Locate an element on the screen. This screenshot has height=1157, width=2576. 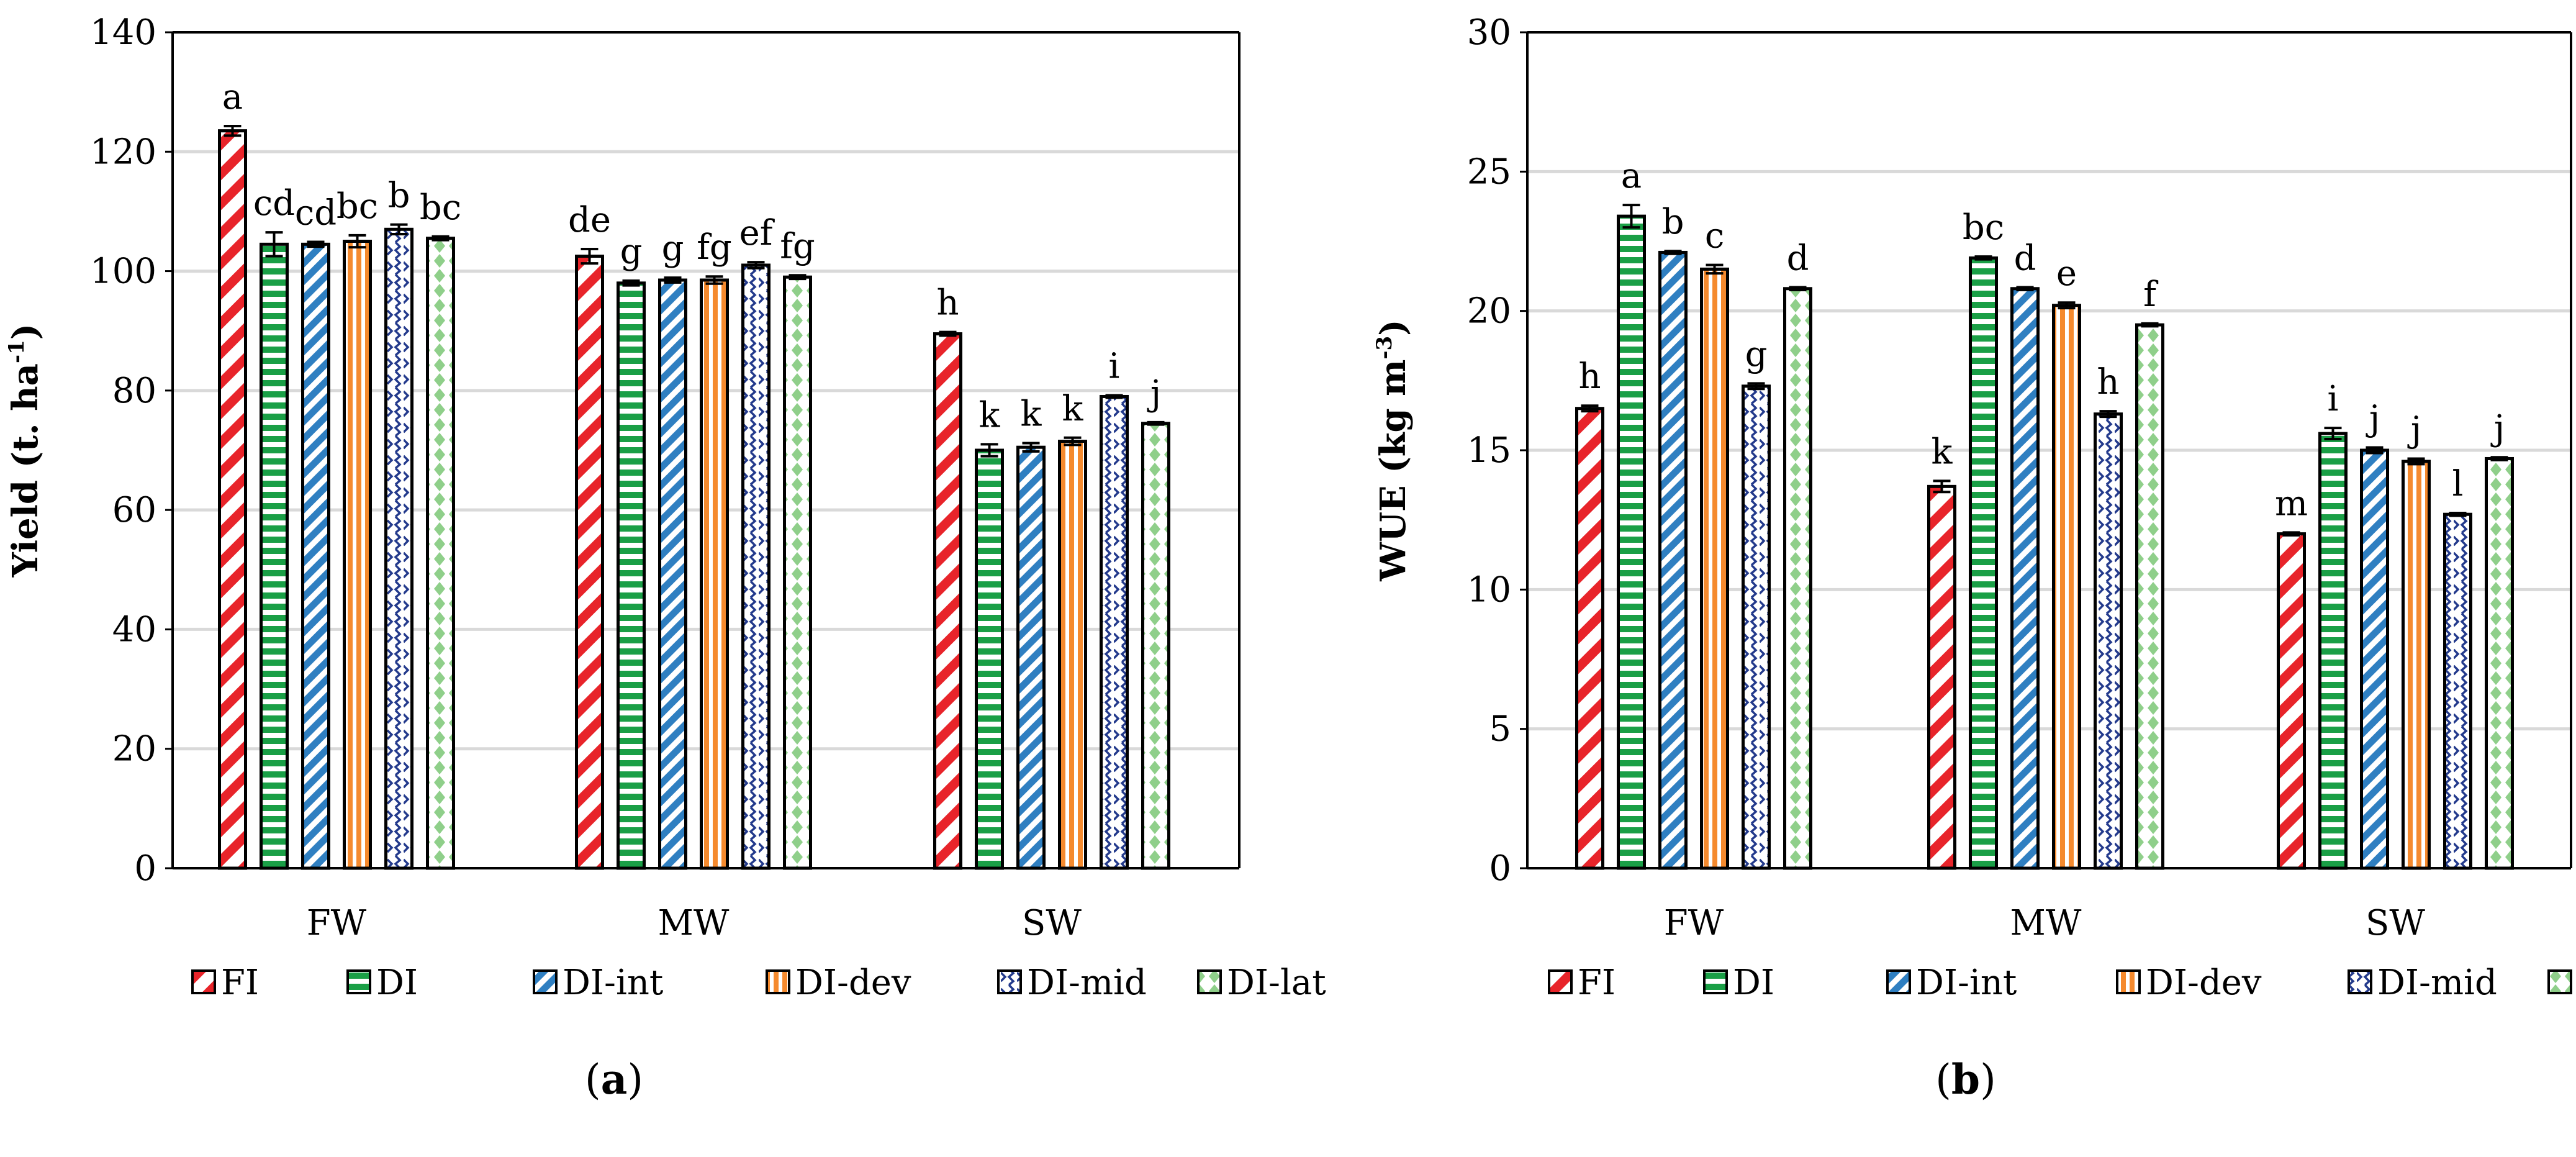
y-tick-label: 80 is located at coordinates (134, 391).